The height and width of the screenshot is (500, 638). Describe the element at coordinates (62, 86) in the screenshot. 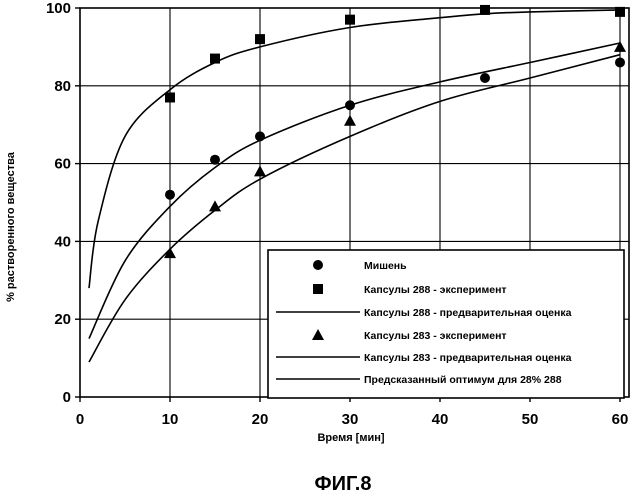

I see `y-tick-label: 80` at that location.